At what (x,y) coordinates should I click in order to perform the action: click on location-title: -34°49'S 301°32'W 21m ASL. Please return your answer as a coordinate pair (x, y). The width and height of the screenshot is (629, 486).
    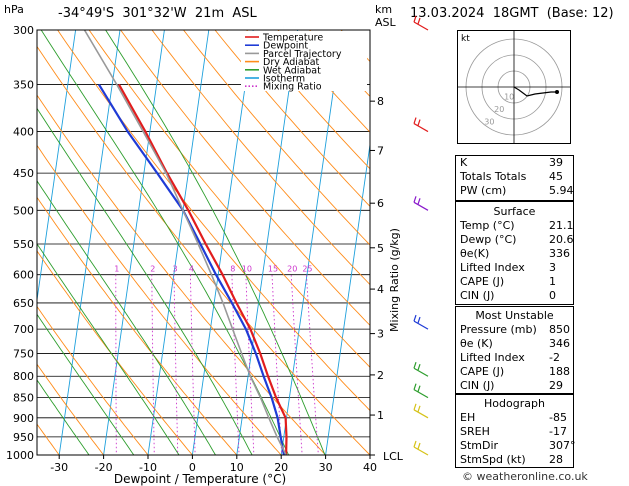
    Looking at the image, I should click on (157, 13).